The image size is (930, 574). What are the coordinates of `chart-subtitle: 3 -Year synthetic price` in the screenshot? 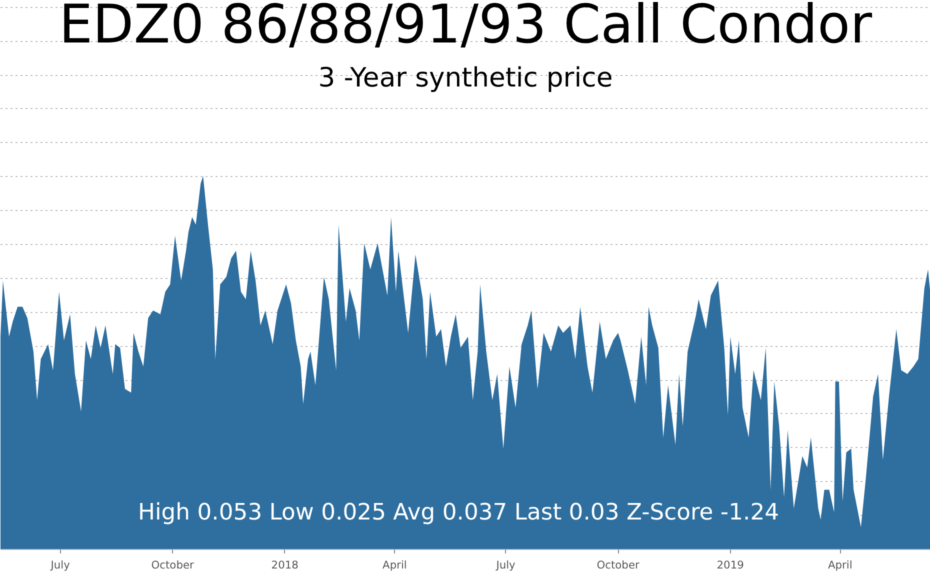 It's located at (465, 78).